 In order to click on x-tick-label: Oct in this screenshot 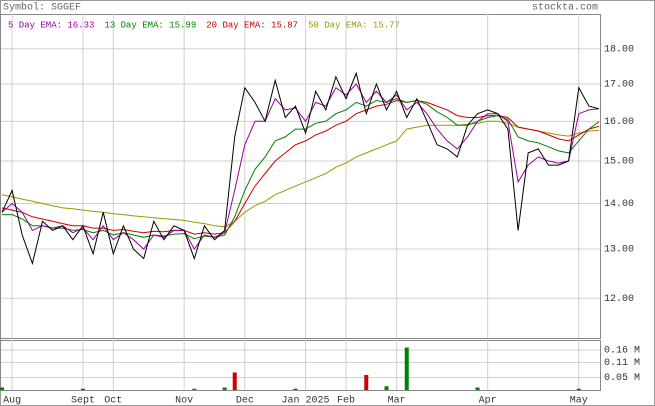, I will do `click(113, 401)`.